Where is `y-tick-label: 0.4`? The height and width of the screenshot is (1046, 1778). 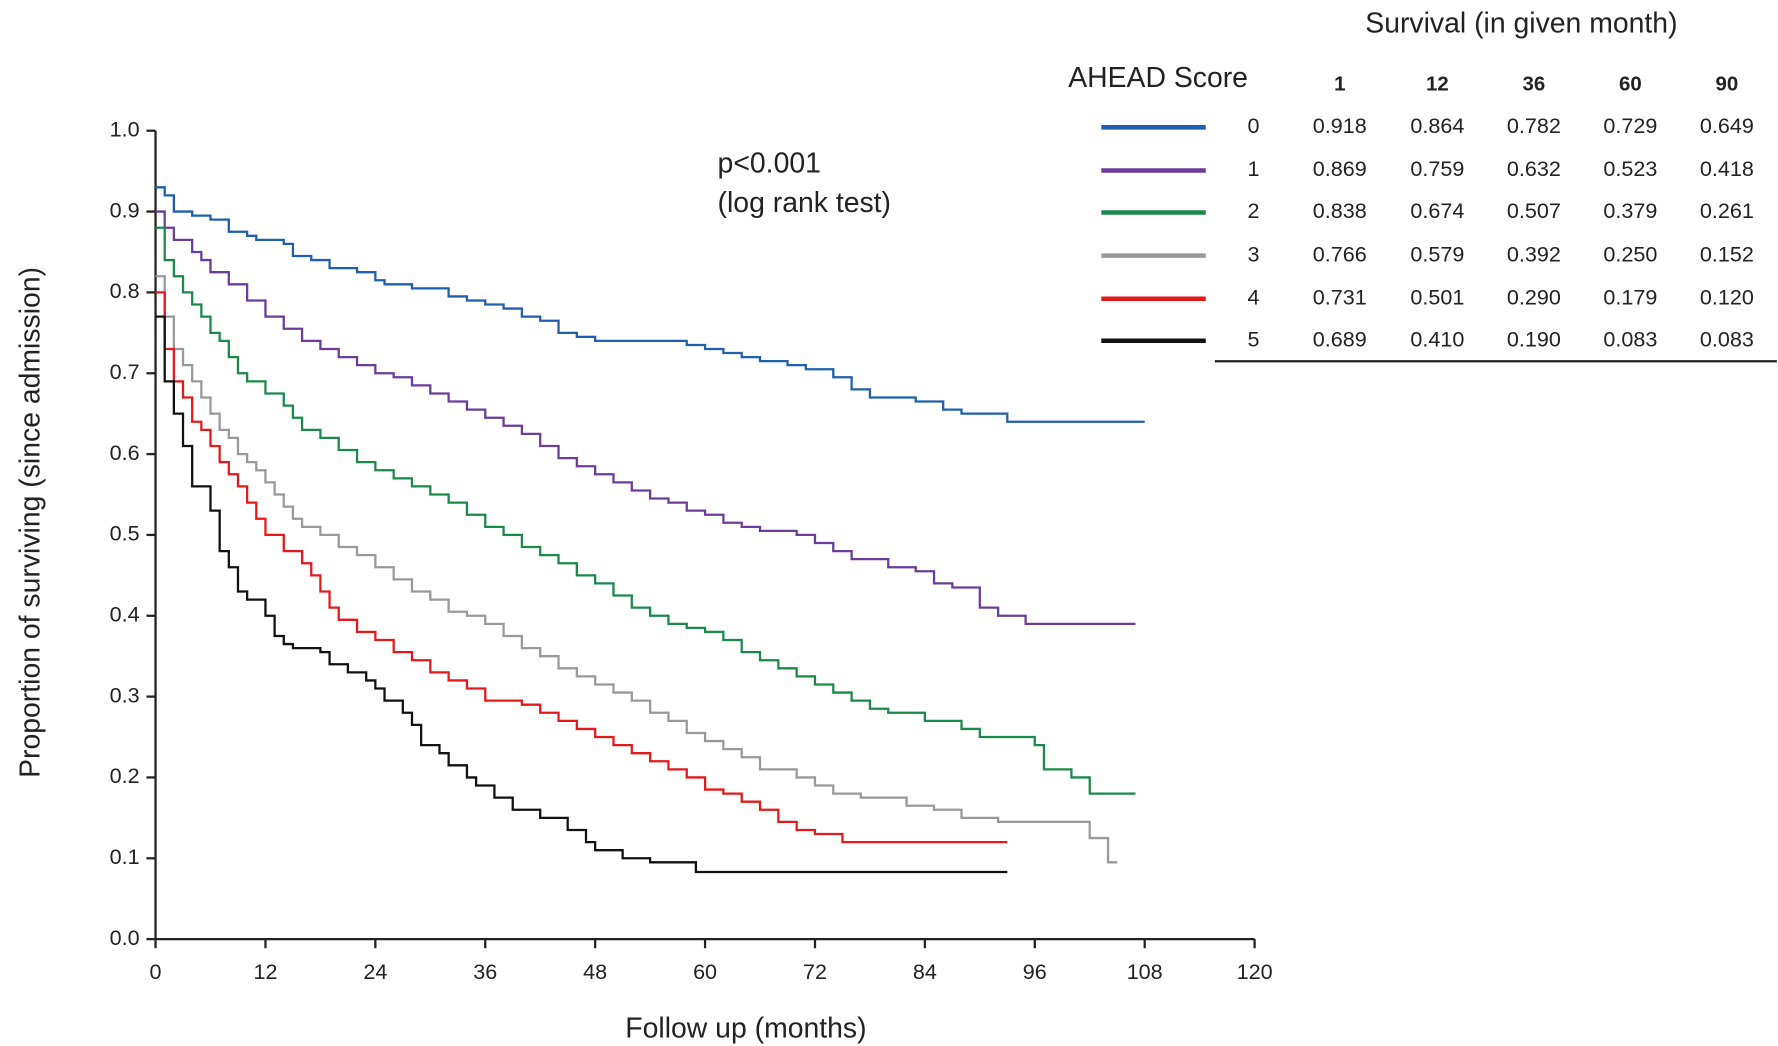
y-tick-label: 0.4 is located at coordinates (125, 613).